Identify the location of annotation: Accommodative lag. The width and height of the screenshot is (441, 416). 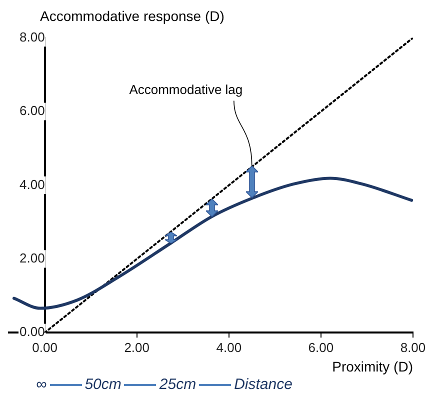
(186, 89).